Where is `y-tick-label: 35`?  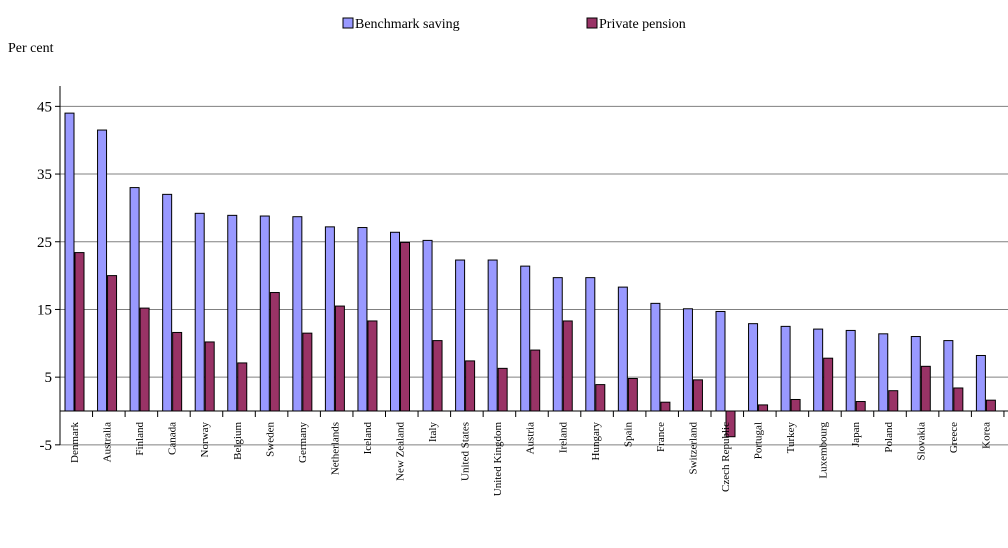
y-tick-label: 35 is located at coordinates (44, 175).